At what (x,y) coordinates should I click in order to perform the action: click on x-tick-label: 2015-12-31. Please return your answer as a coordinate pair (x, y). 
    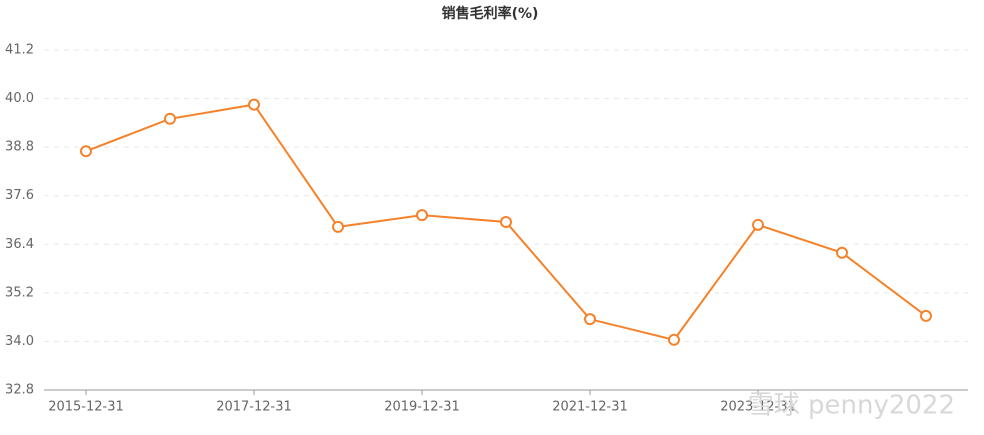
    Looking at the image, I should click on (86, 407).